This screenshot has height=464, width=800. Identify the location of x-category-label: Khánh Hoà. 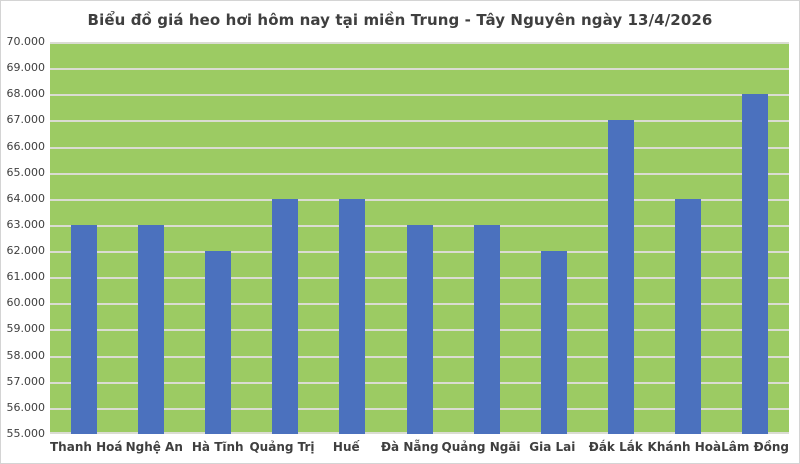
(684, 447).